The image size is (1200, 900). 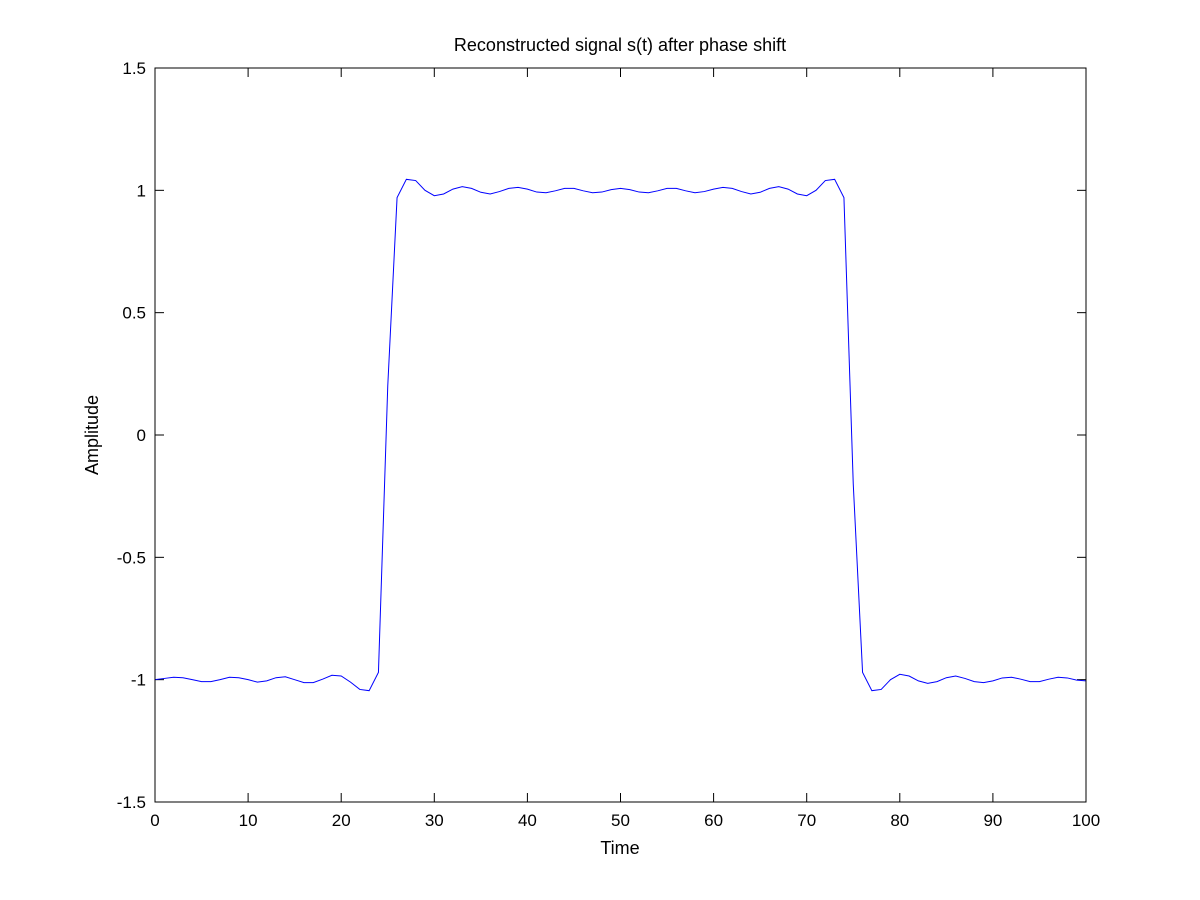 I want to click on x-tick-label: 0, so click(x=154, y=820).